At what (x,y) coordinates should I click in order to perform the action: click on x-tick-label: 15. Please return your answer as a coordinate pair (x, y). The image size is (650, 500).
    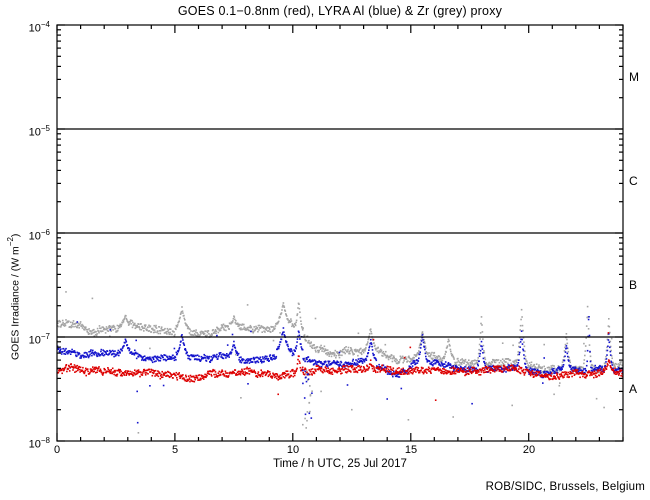
    Looking at the image, I should click on (411, 450).